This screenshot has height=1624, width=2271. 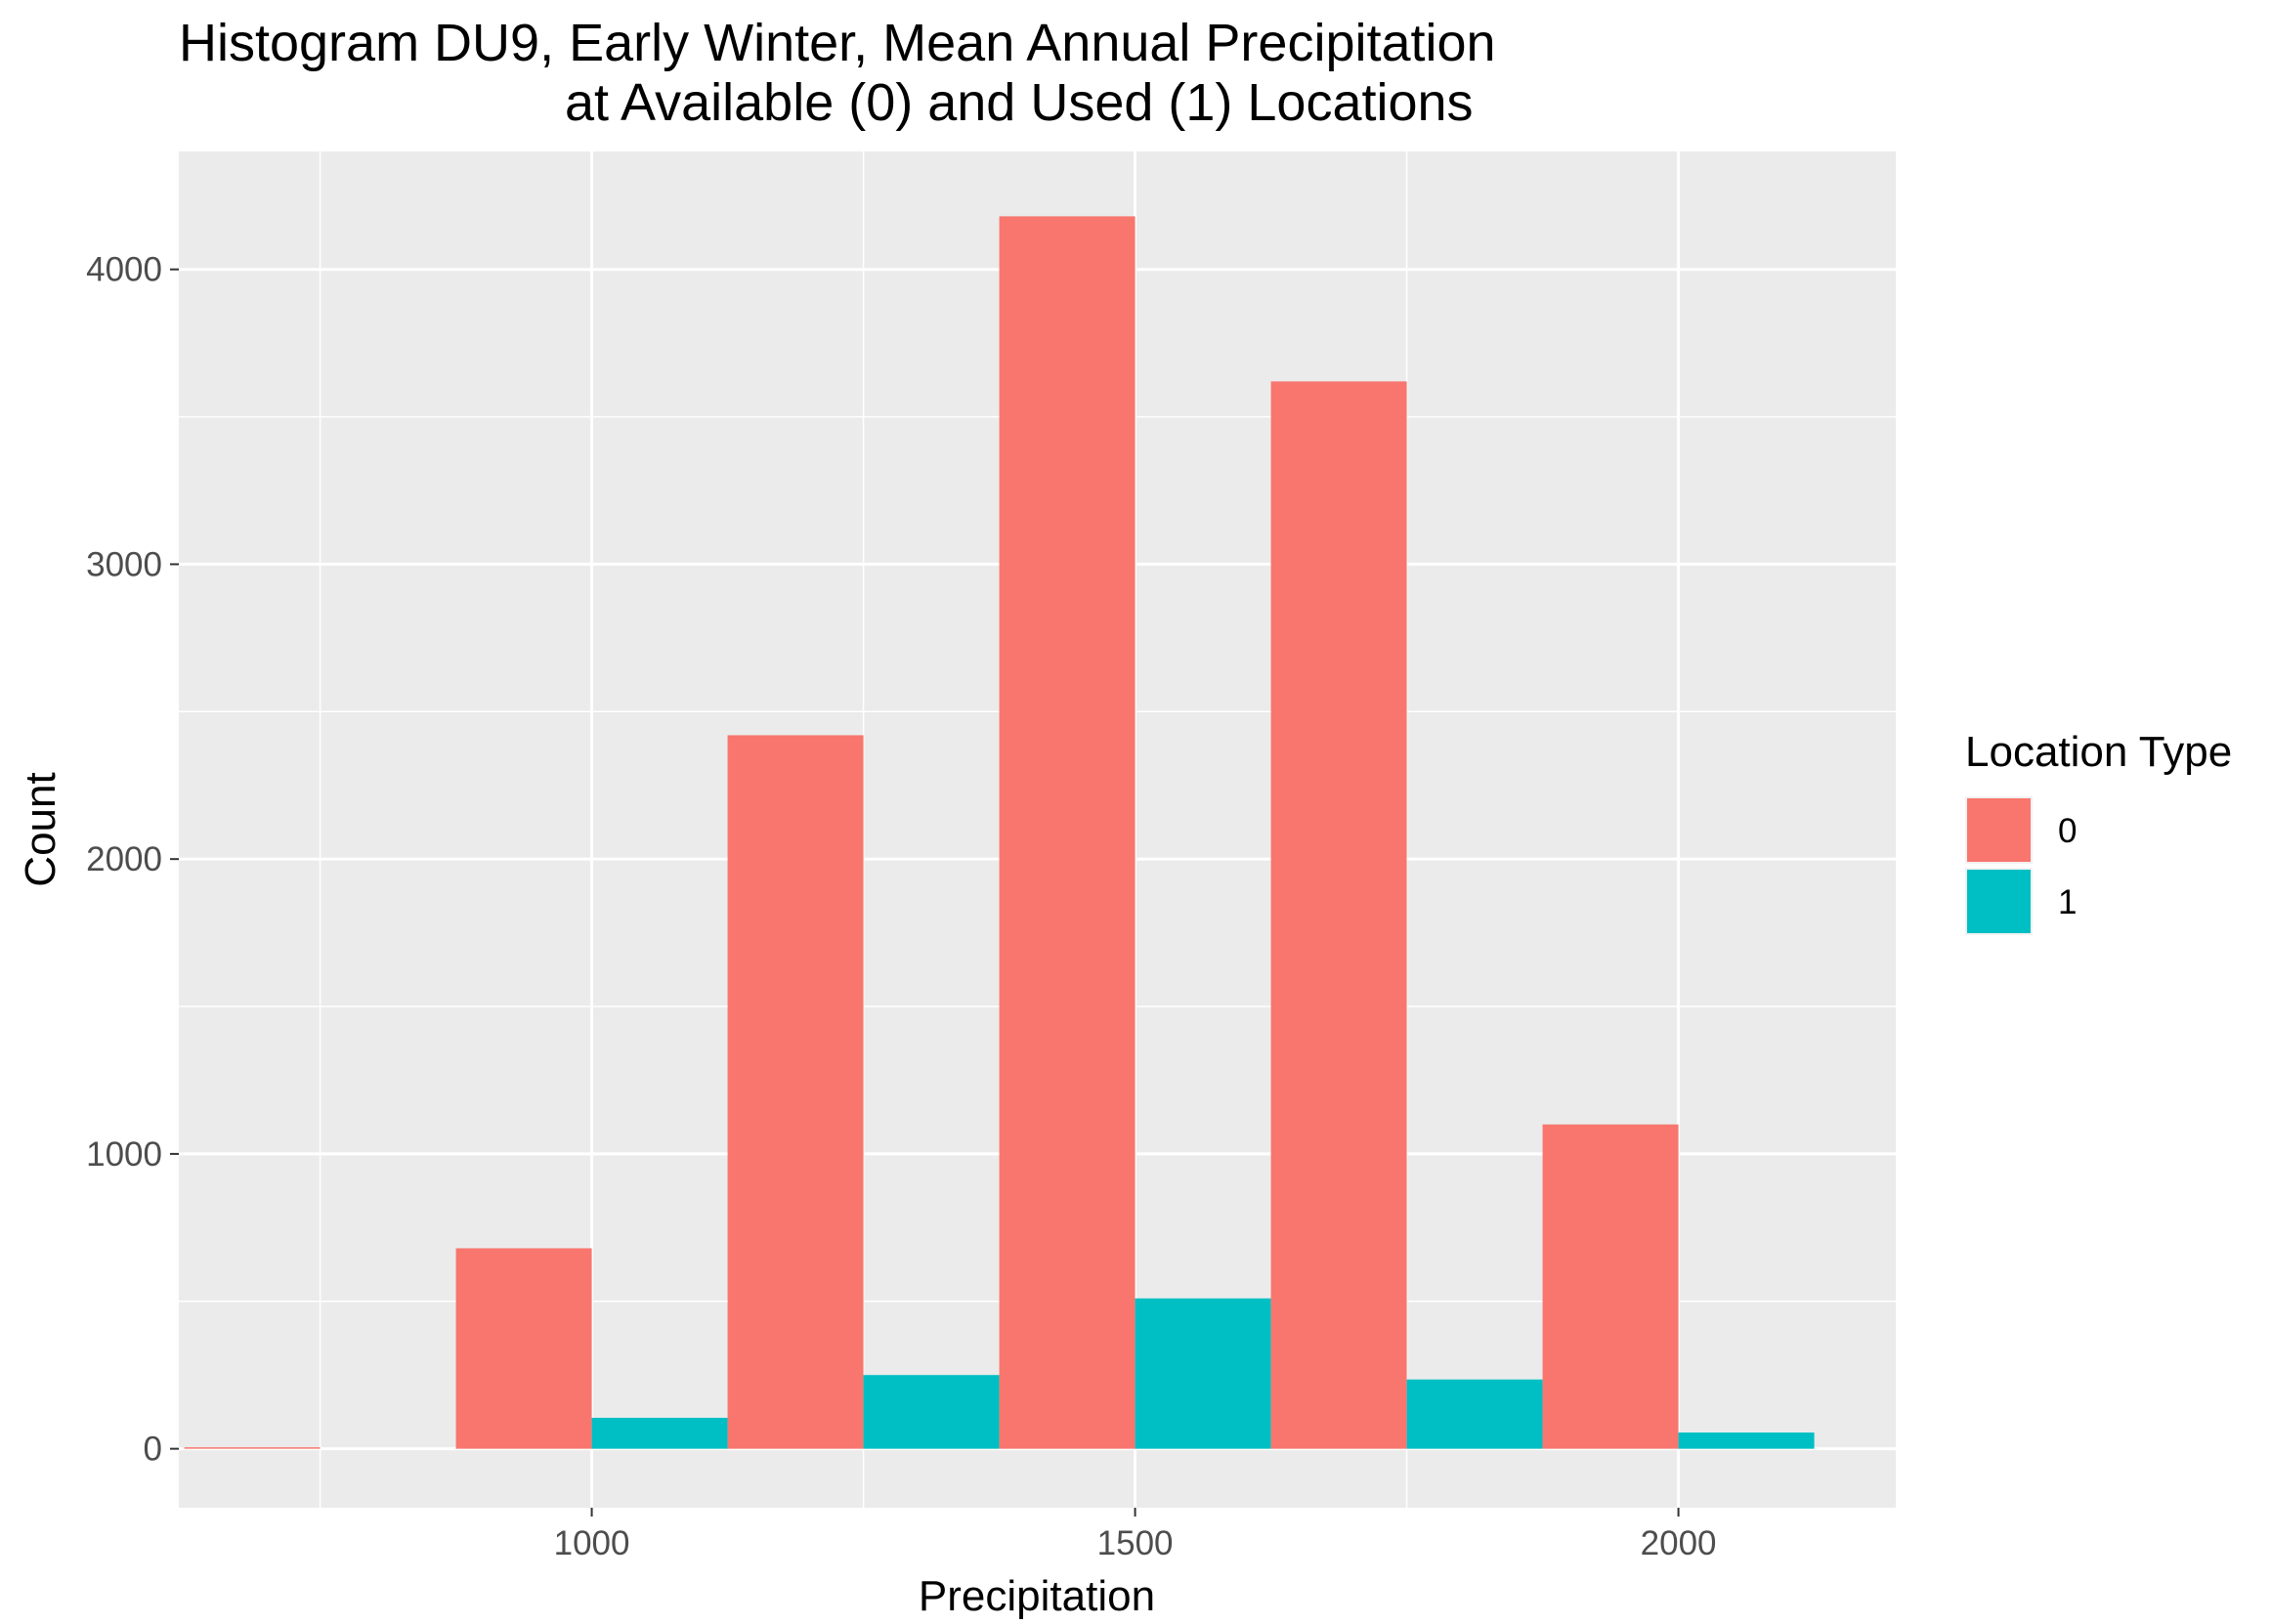 What do you see at coordinates (153, 1450) in the screenshot?
I see `y-tick-label: 0` at bounding box center [153, 1450].